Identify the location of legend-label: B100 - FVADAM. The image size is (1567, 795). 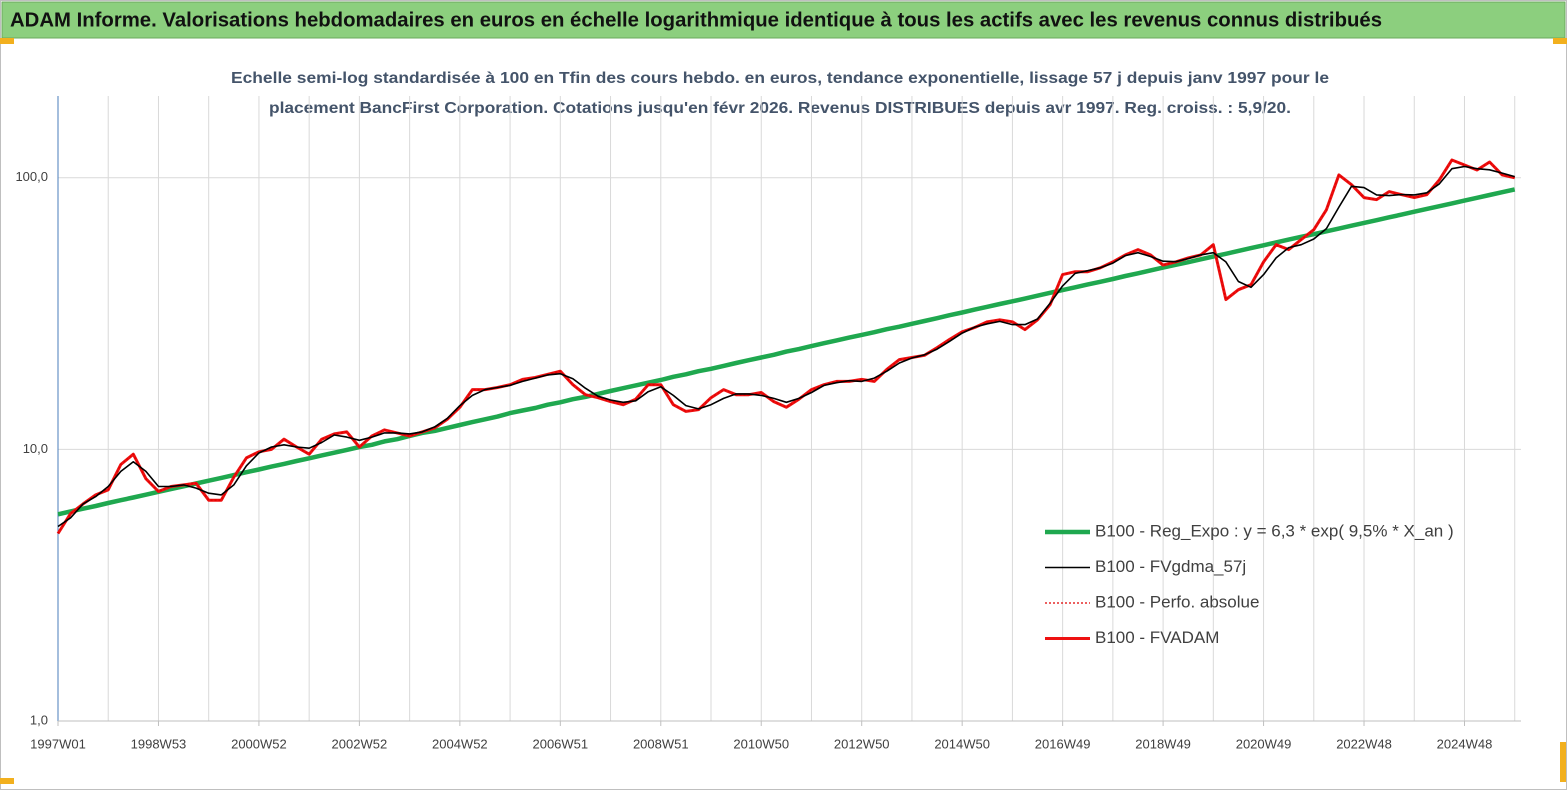
(1157, 637).